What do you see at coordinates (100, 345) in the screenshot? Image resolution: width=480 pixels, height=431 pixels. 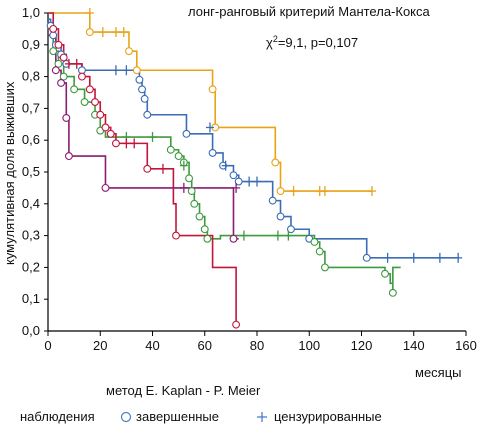 I see `x-tick-label: 20` at bounding box center [100, 345].